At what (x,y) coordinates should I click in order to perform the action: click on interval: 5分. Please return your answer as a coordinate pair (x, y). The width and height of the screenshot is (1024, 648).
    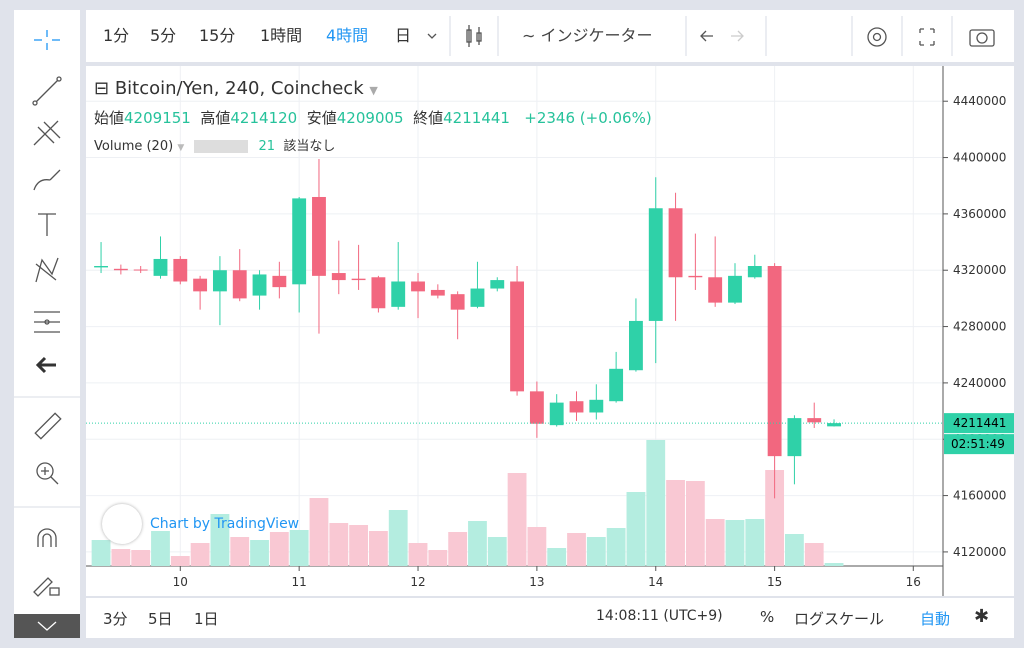
    Looking at the image, I should click on (163, 35).